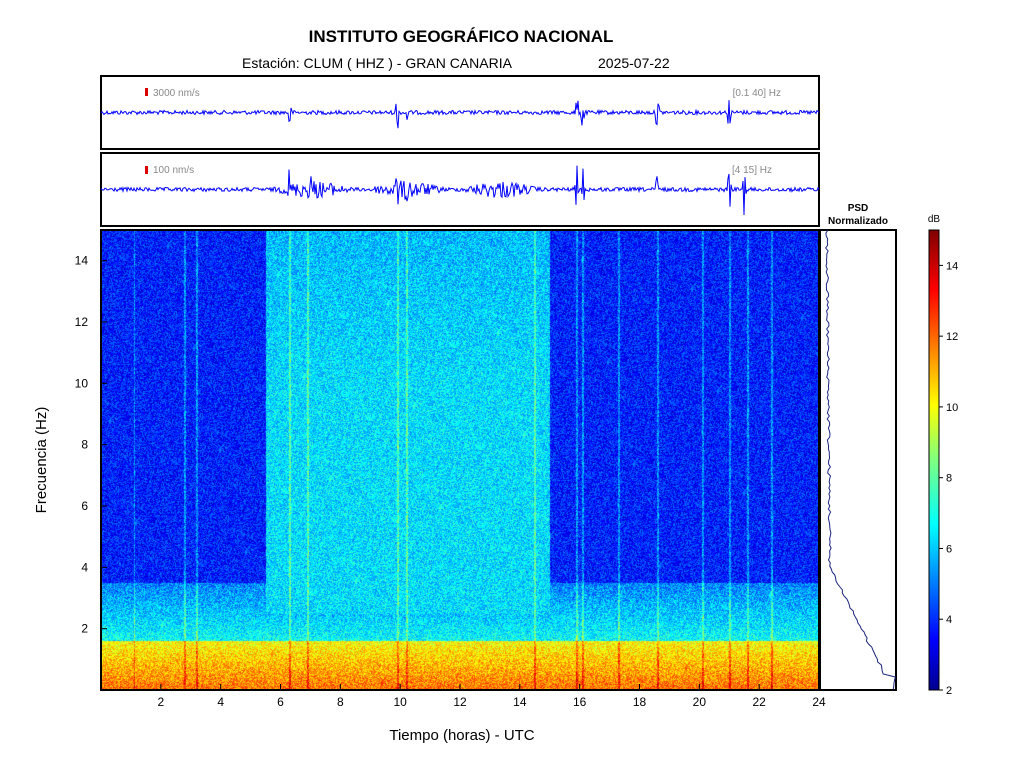 Image resolution: width=1024 pixels, height=768 pixels. Describe the element at coordinates (82, 322) in the screenshot. I see `y-tick-label: 12` at that location.